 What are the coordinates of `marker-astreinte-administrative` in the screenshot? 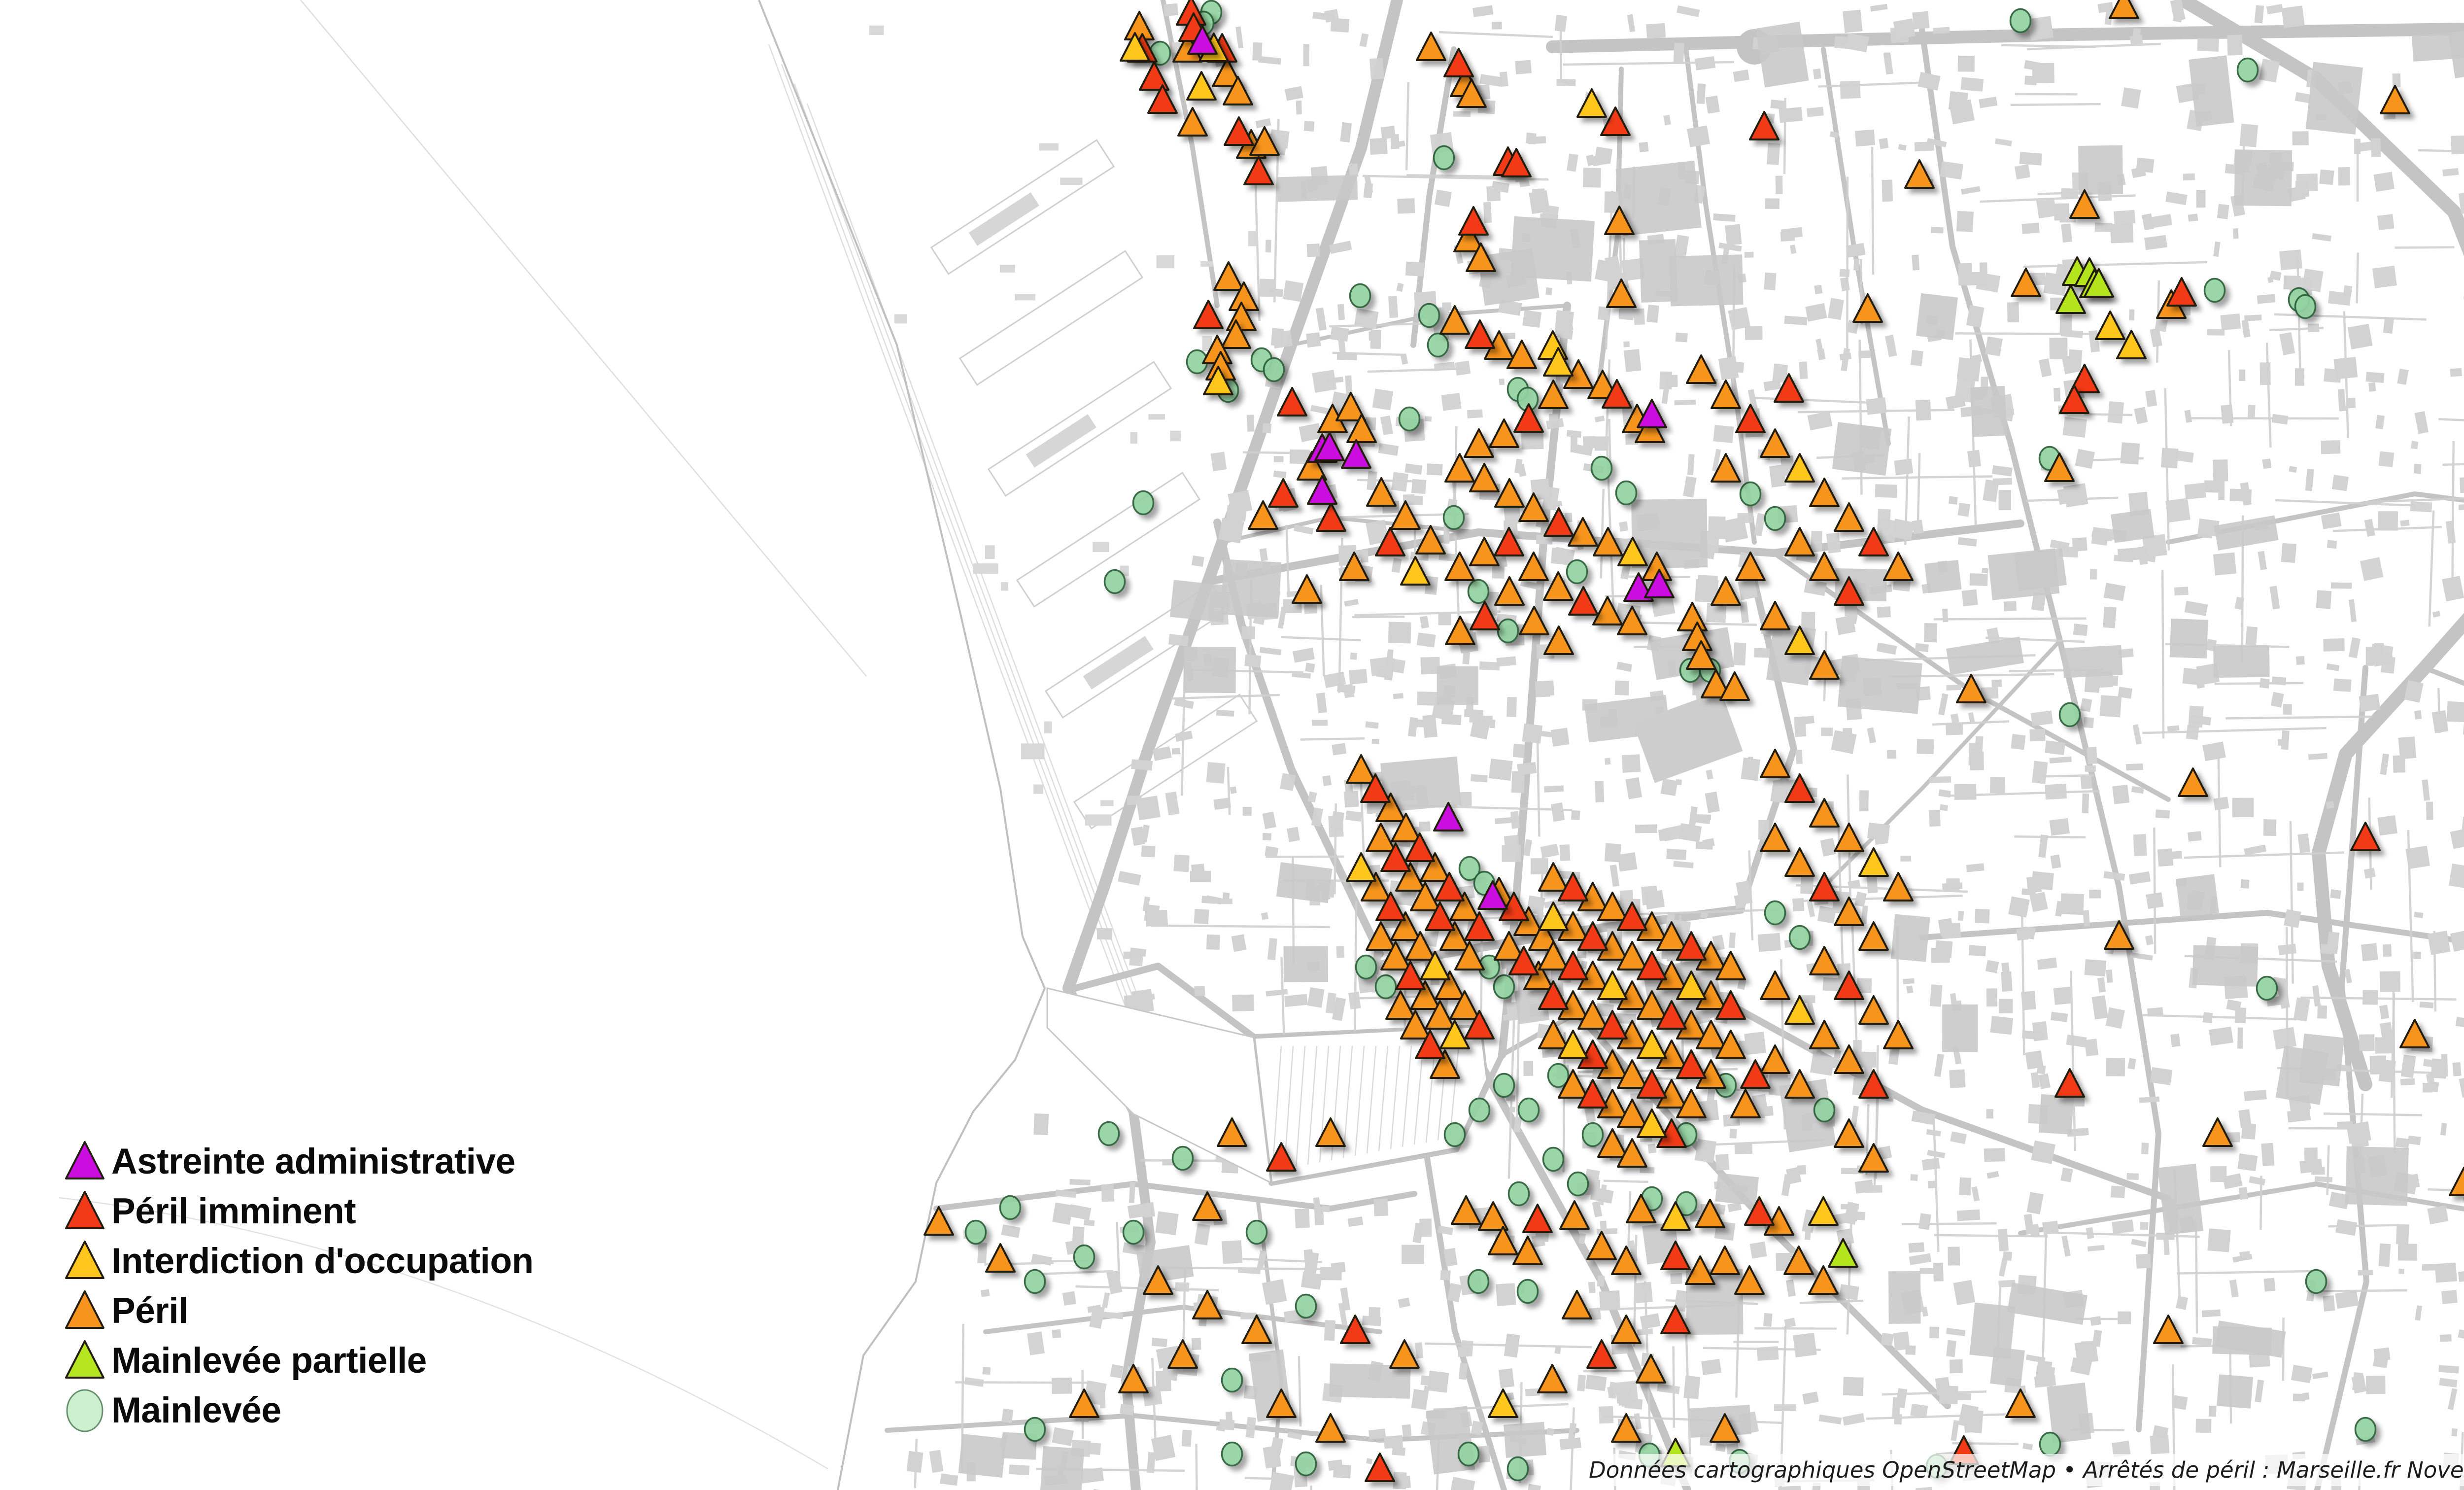 It's located at (1652, 413).